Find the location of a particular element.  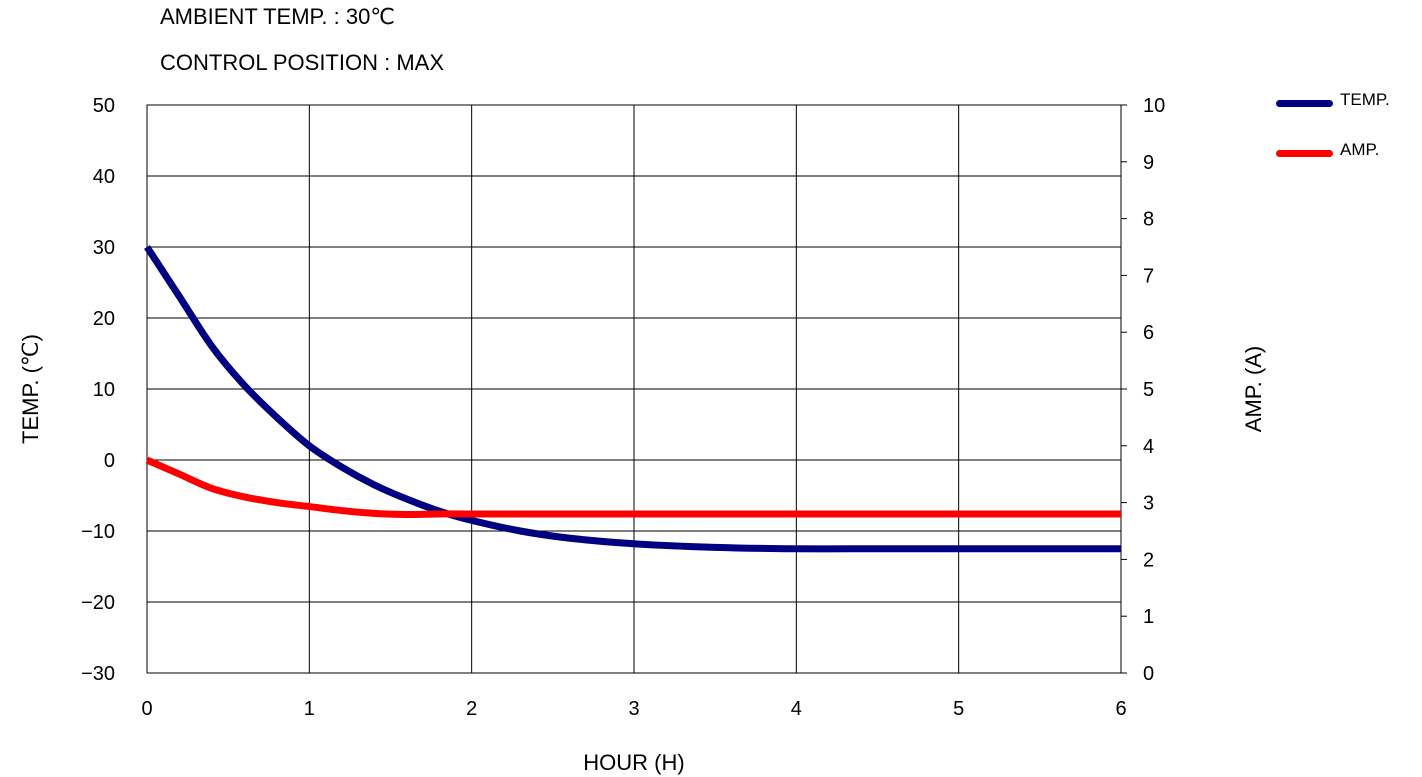

y2-tick-label: 3 is located at coordinates (1148, 504).